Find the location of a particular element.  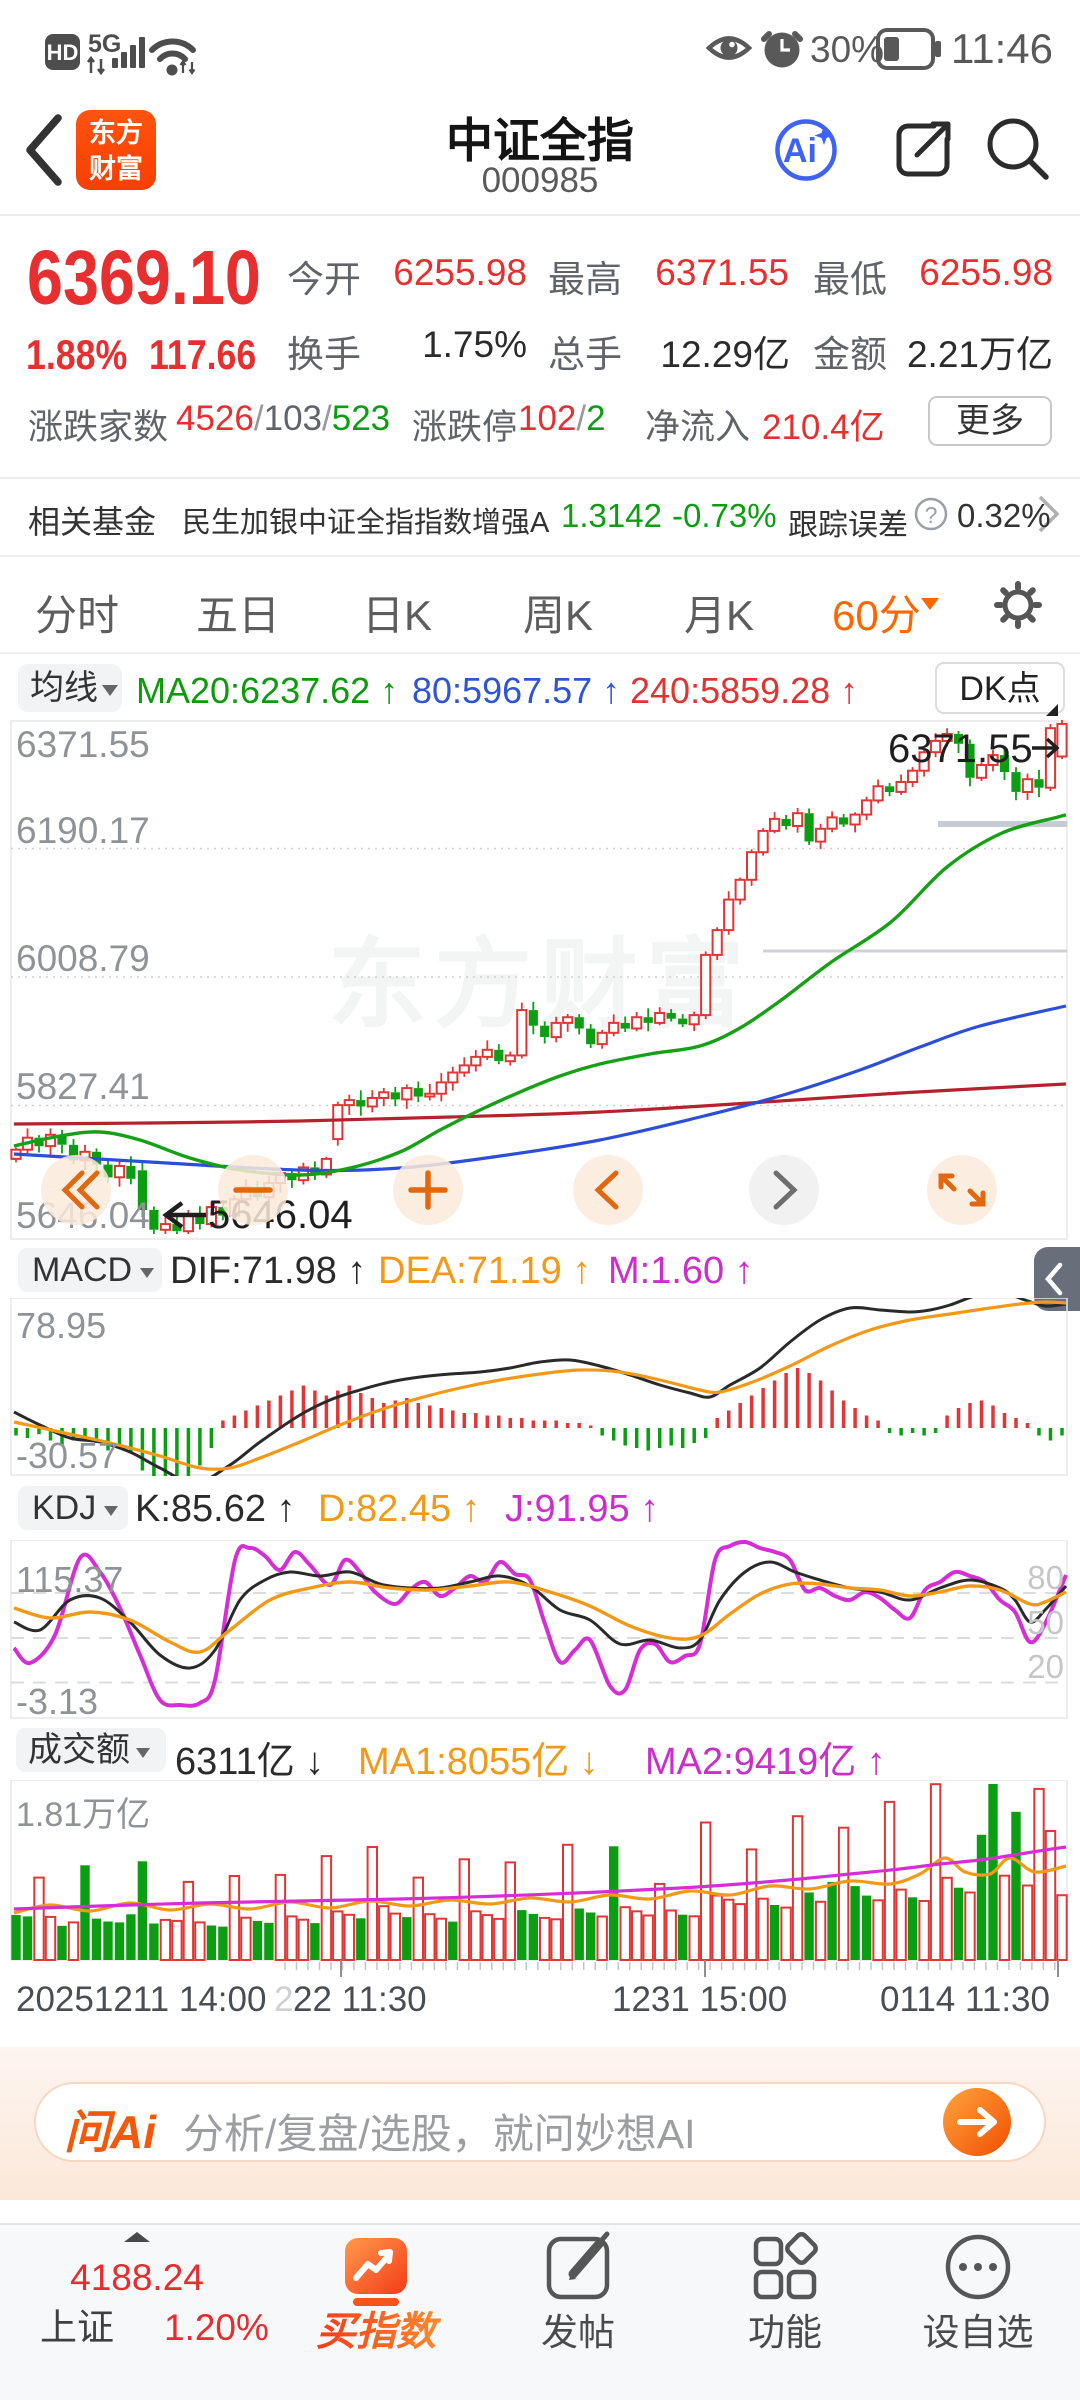

svg-text: 1.81万亿 is located at coordinates (83, 1815).